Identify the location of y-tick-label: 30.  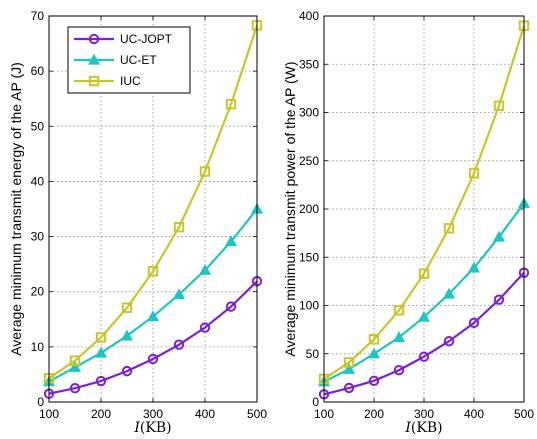
(38, 237).